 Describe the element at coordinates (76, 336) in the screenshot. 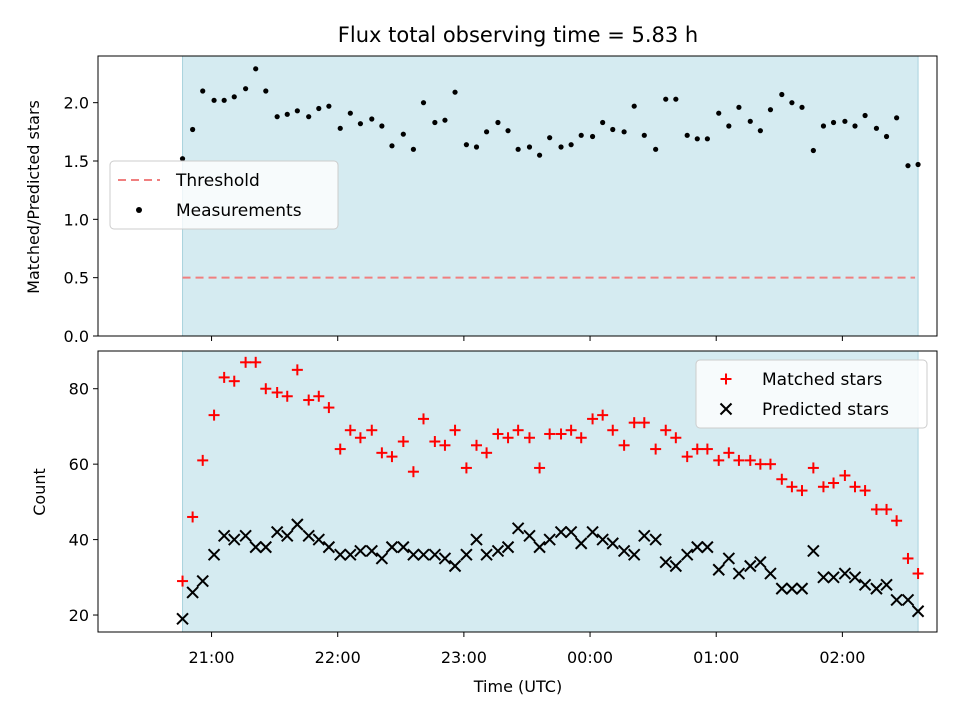

I see `ratio-ytick-label: 0.0` at that location.